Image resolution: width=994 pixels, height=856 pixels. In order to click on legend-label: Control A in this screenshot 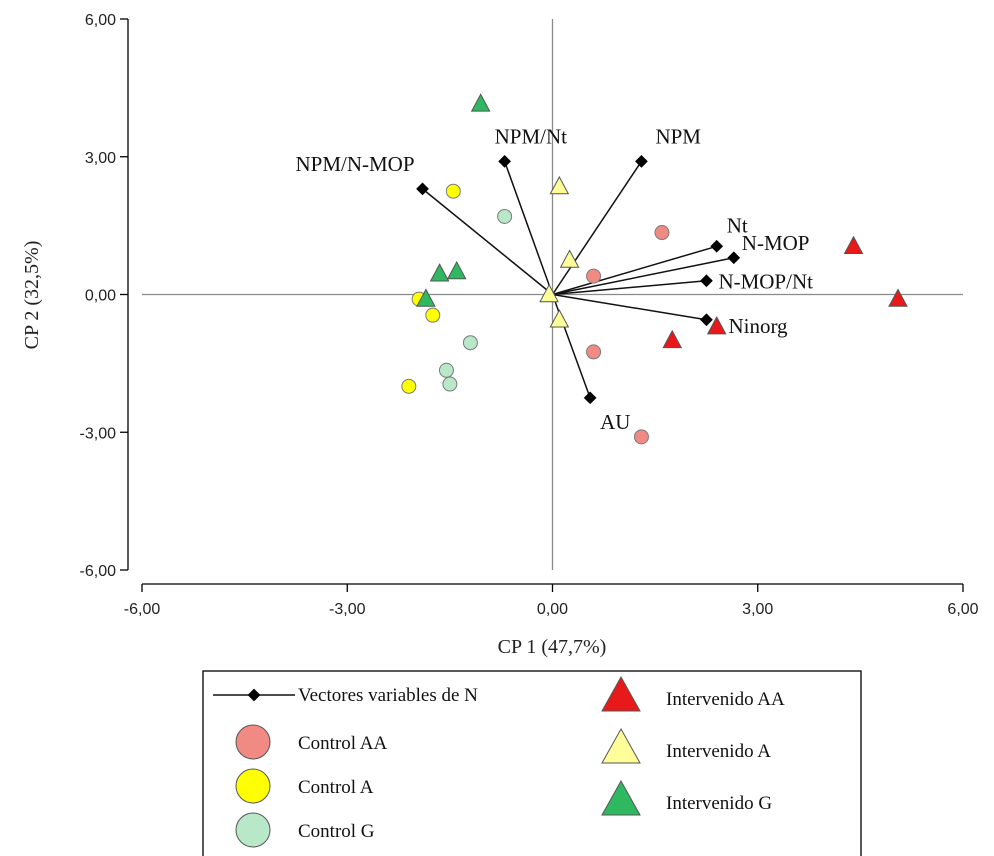, I will do `click(336, 787)`.